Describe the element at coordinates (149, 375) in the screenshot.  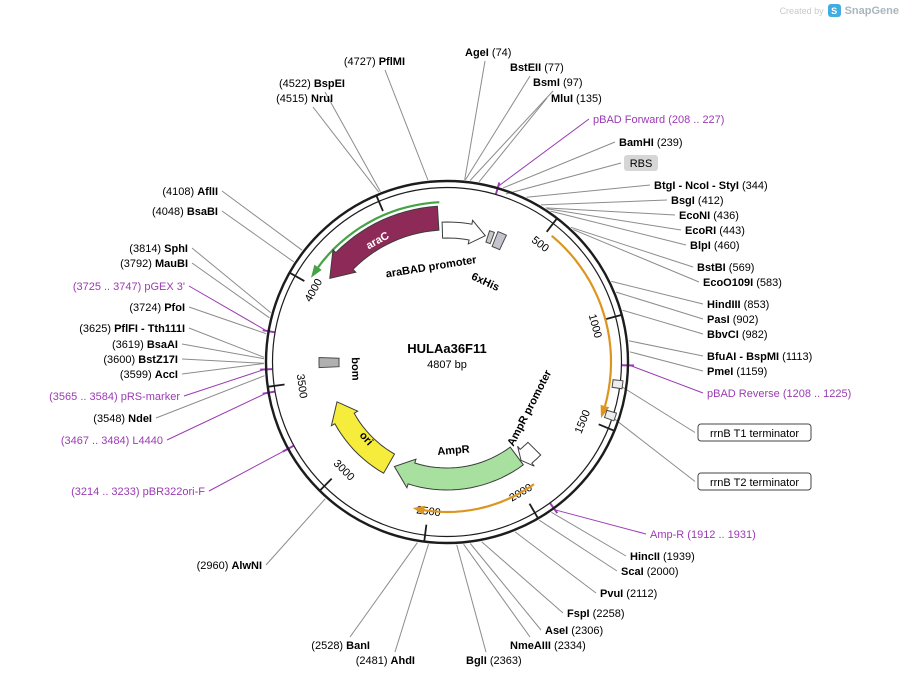
I see `enzyme-label-acci: (3599) AccI` at that location.